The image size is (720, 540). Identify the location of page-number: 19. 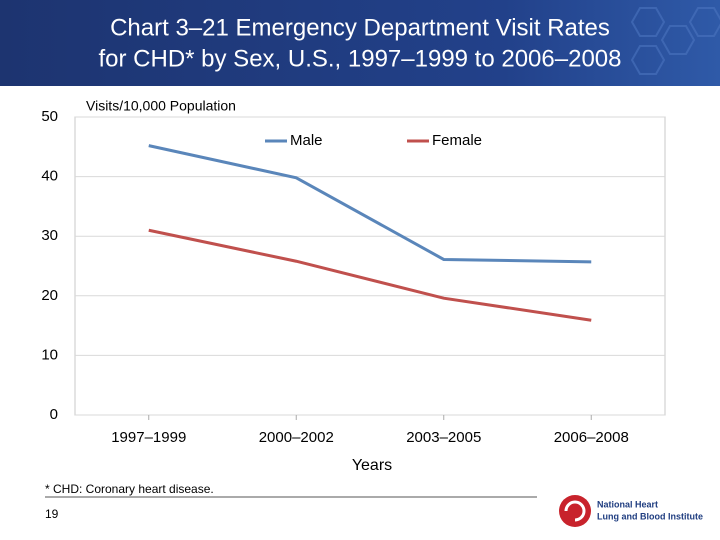
(52, 514).